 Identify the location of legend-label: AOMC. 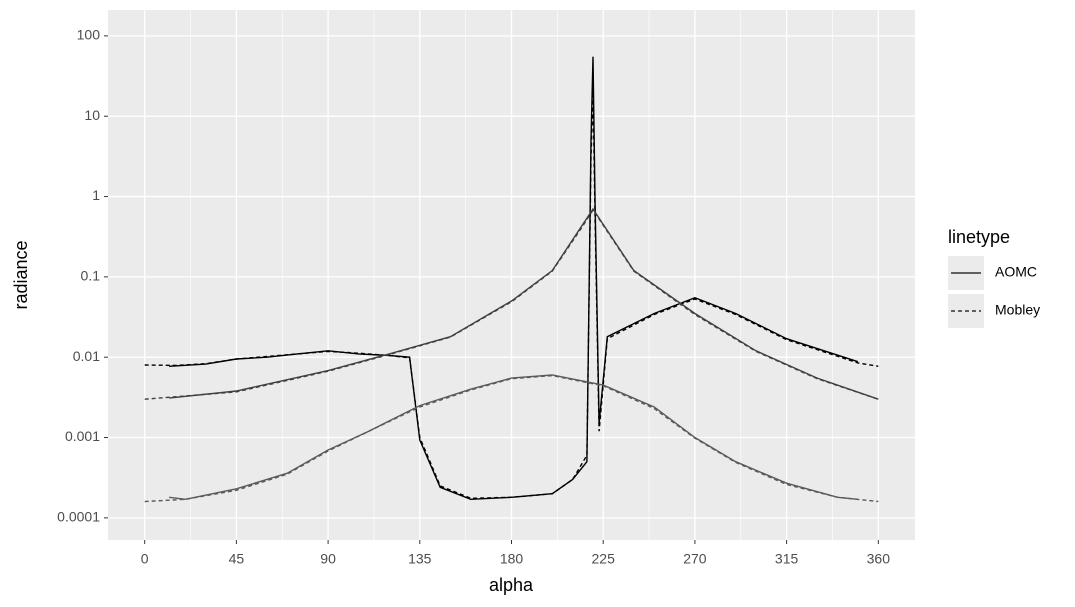
(1016, 272).